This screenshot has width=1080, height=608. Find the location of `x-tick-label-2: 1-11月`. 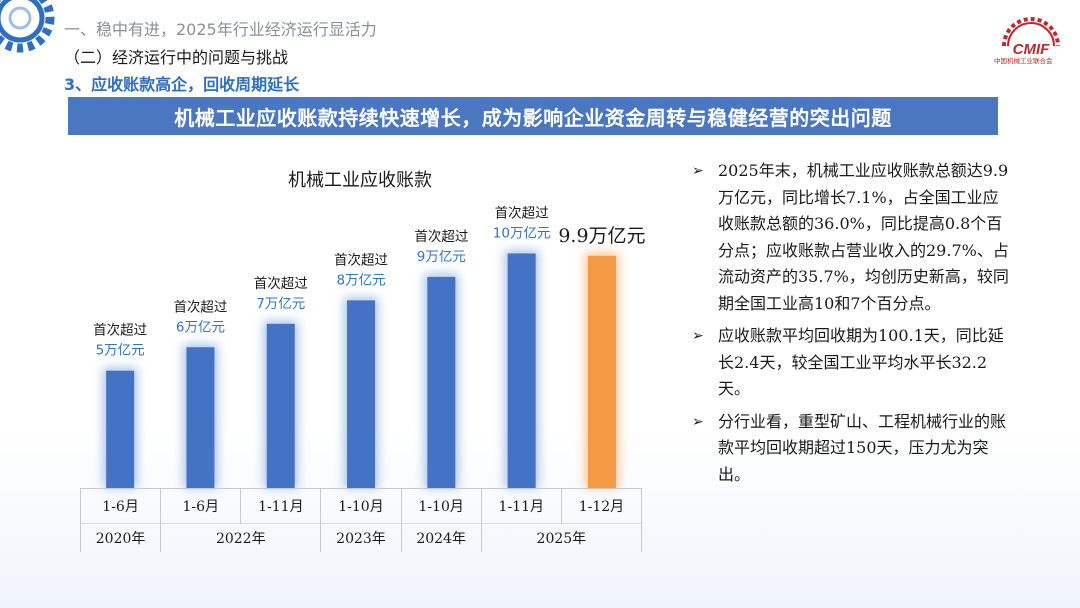

x-tick-label-2: 1-11月 is located at coordinates (281, 506).